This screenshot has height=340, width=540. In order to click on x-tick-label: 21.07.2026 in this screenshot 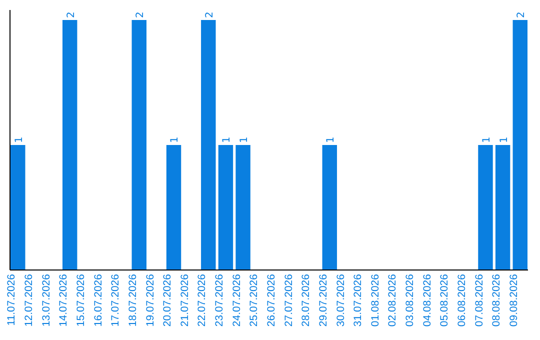, I will do `click(184, 300)`.